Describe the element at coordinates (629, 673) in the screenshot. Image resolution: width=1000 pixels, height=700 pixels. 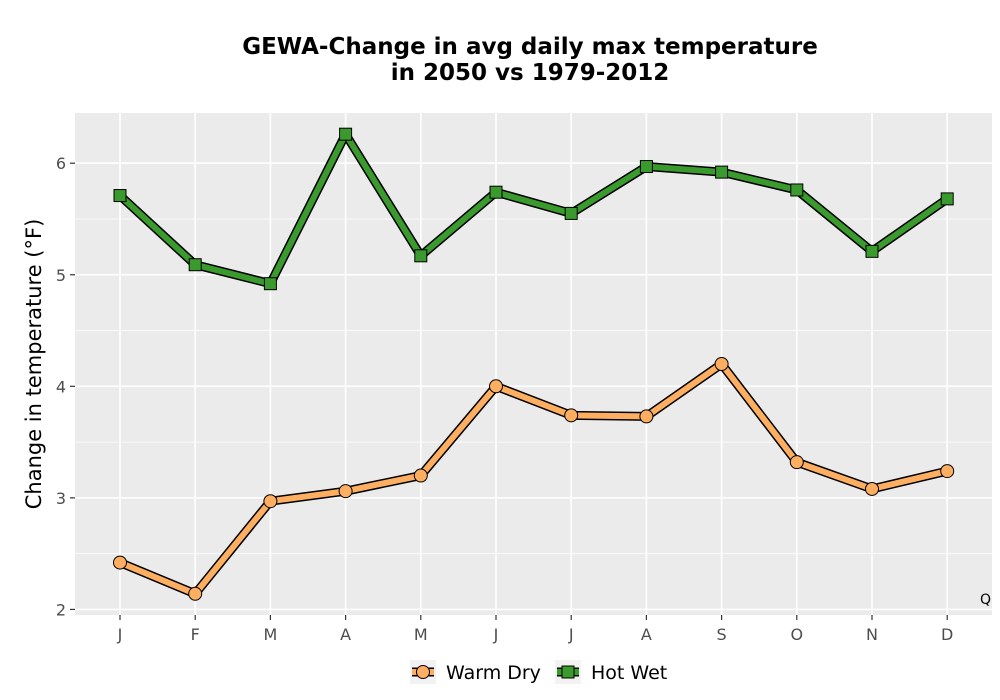
I see `legend-label-hot-wet: Hot Wet` at that location.